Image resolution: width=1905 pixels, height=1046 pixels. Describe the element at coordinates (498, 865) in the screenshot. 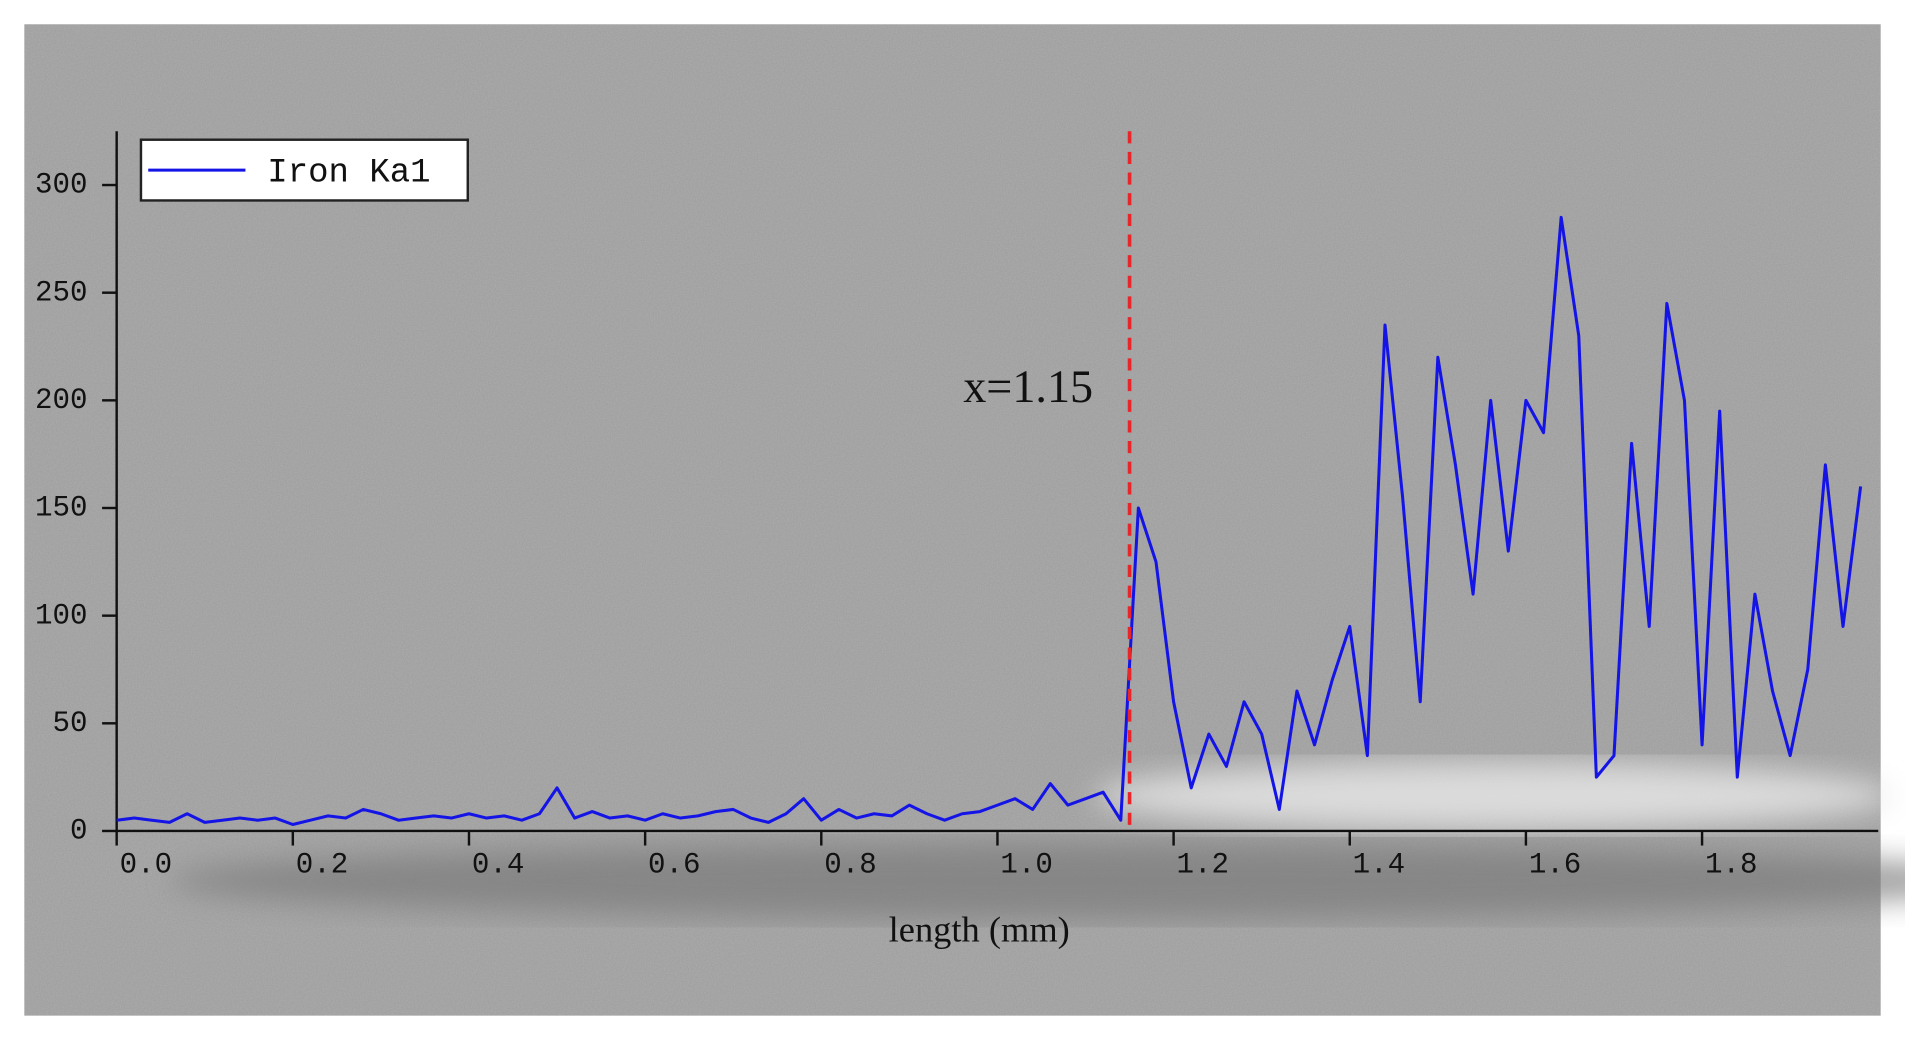

I see `x-tick-label: 0.4` at that location.